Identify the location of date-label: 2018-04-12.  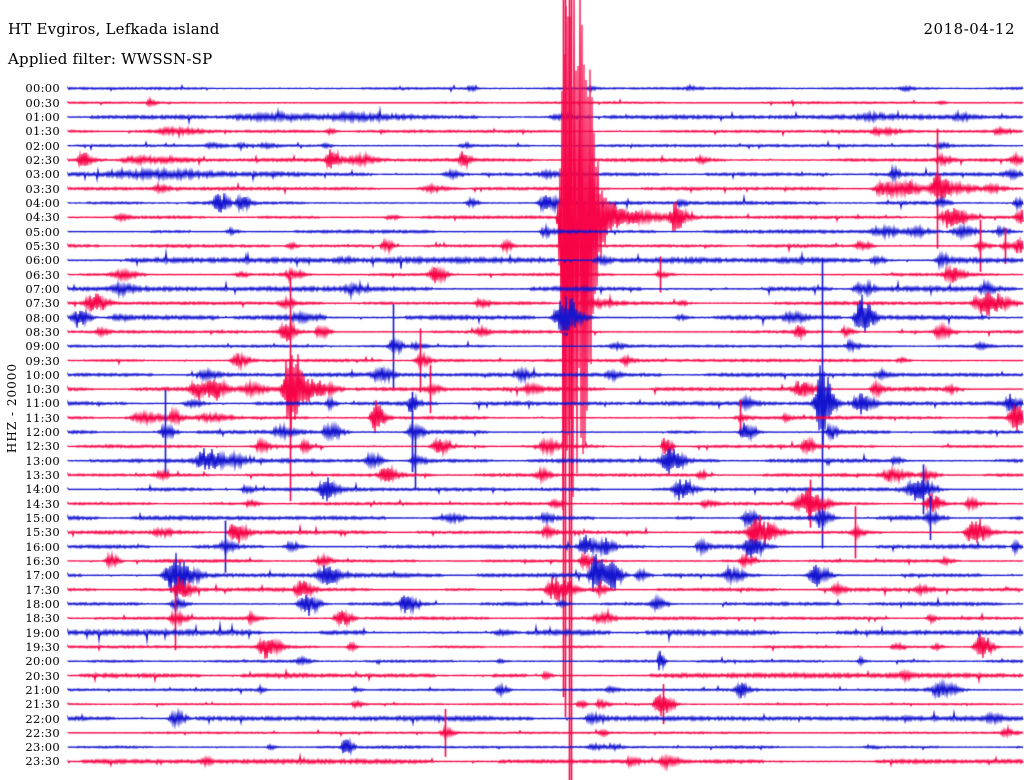
(969, 29).